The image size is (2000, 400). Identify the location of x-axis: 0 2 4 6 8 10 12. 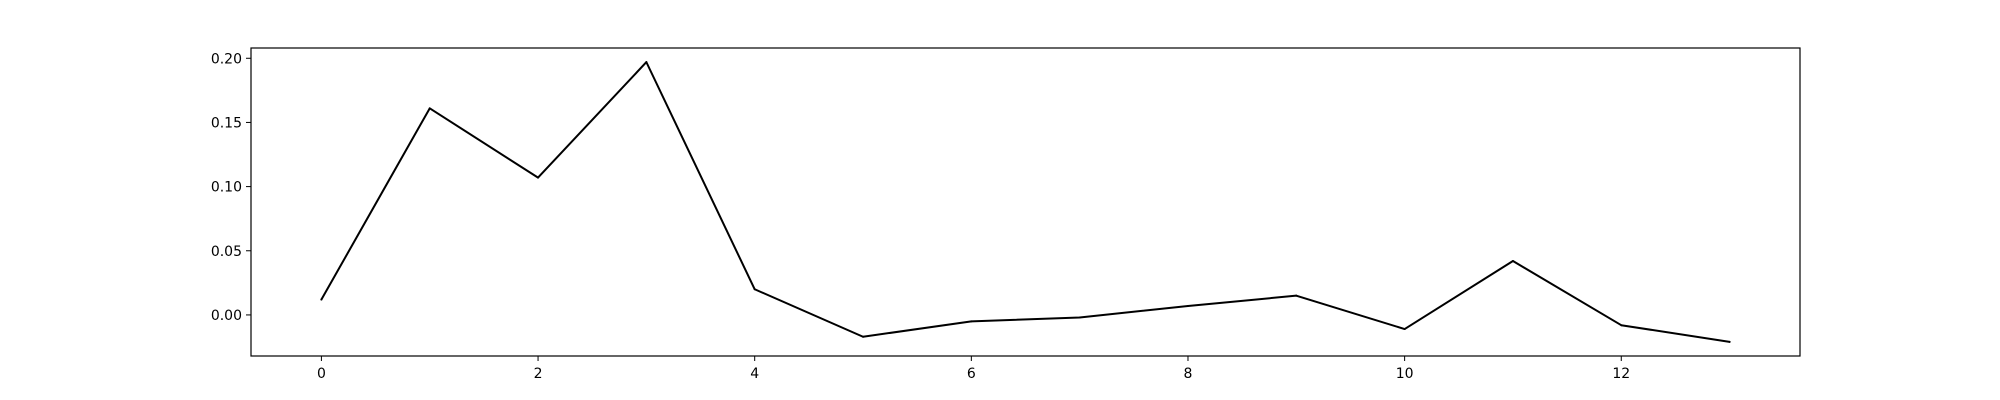
(973, 369).